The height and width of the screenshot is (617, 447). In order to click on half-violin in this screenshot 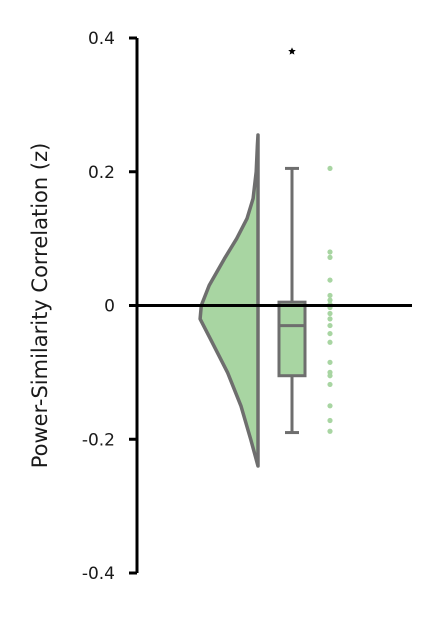, I will do `click(229, 300)`.